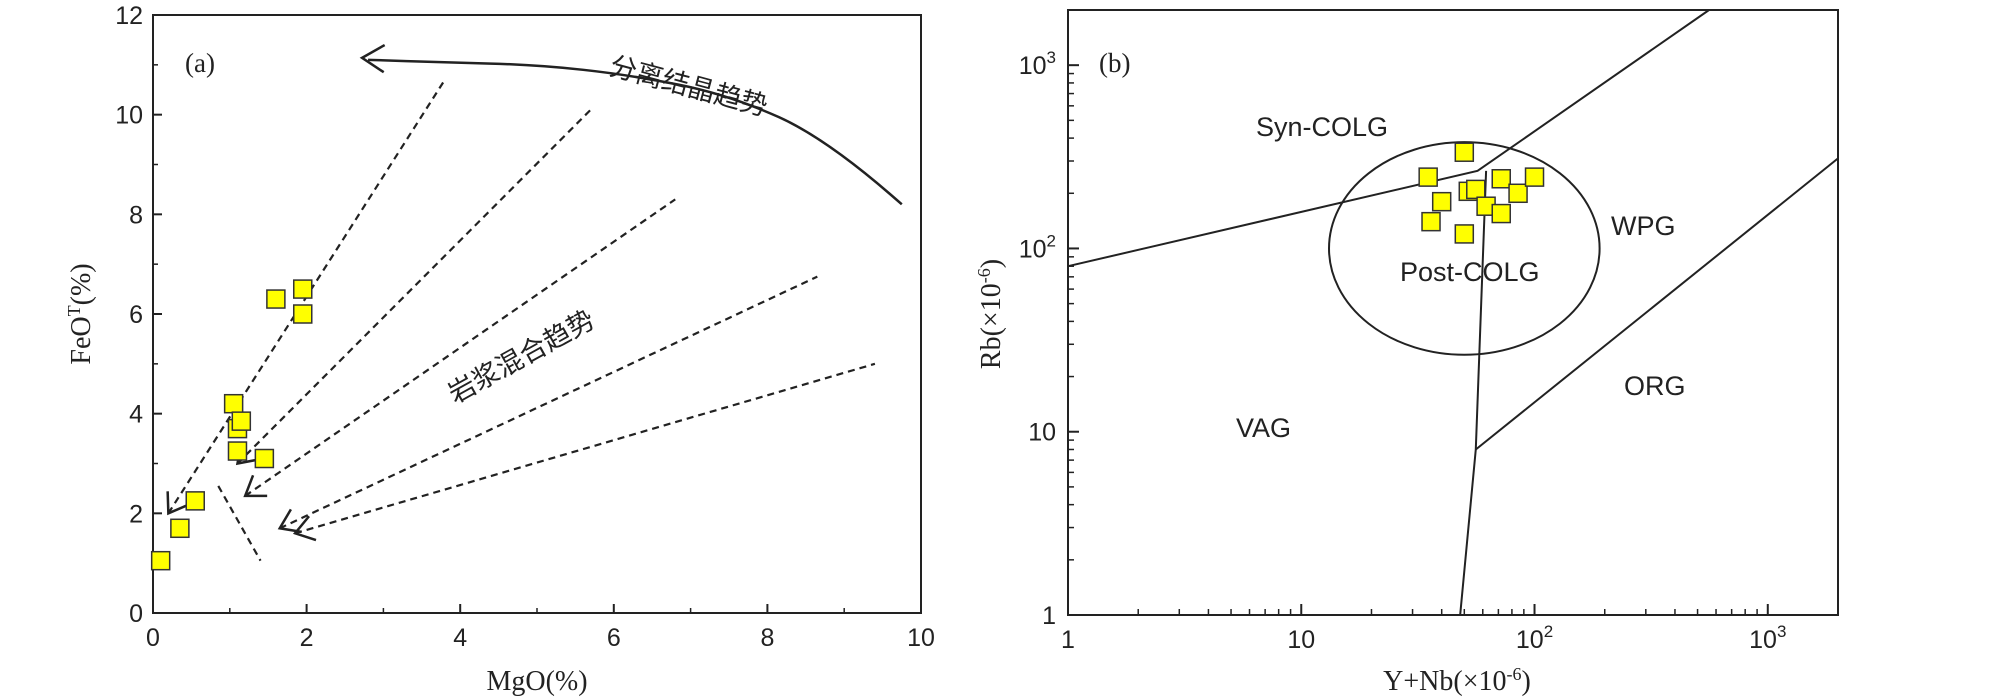 This screenshot has height=697, width=2008. What do you see at coordinates (540, 628) in the screenshot?
I see `panel-a-x-ticks: 0 2 4 6 8 10` at bounding box center [540, 628].